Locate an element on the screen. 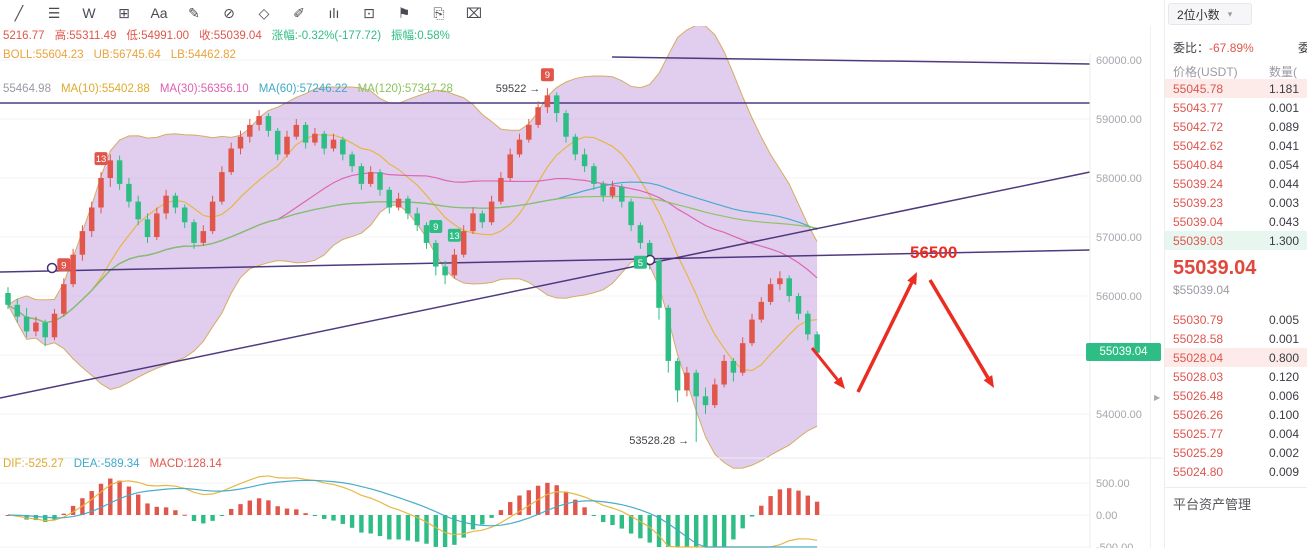 This screenshot has width=1307, height=548. pen-tool-icon: ✐ is located at coordinates (299, 12).